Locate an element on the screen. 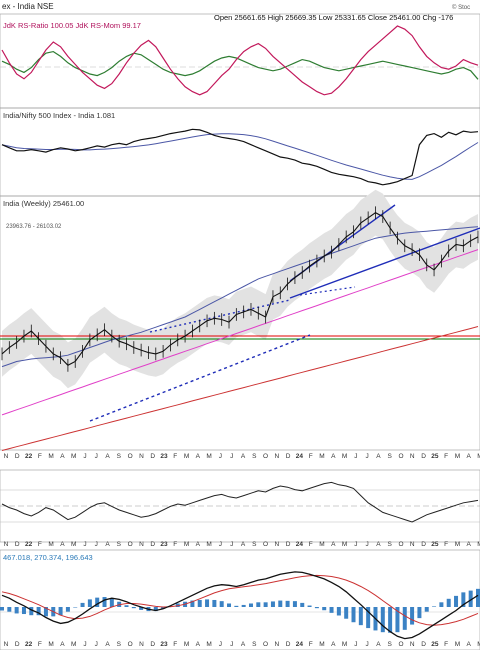 This screenshot has width=480, height=650. relative-panel-frame is located at coordinates (240, 152).